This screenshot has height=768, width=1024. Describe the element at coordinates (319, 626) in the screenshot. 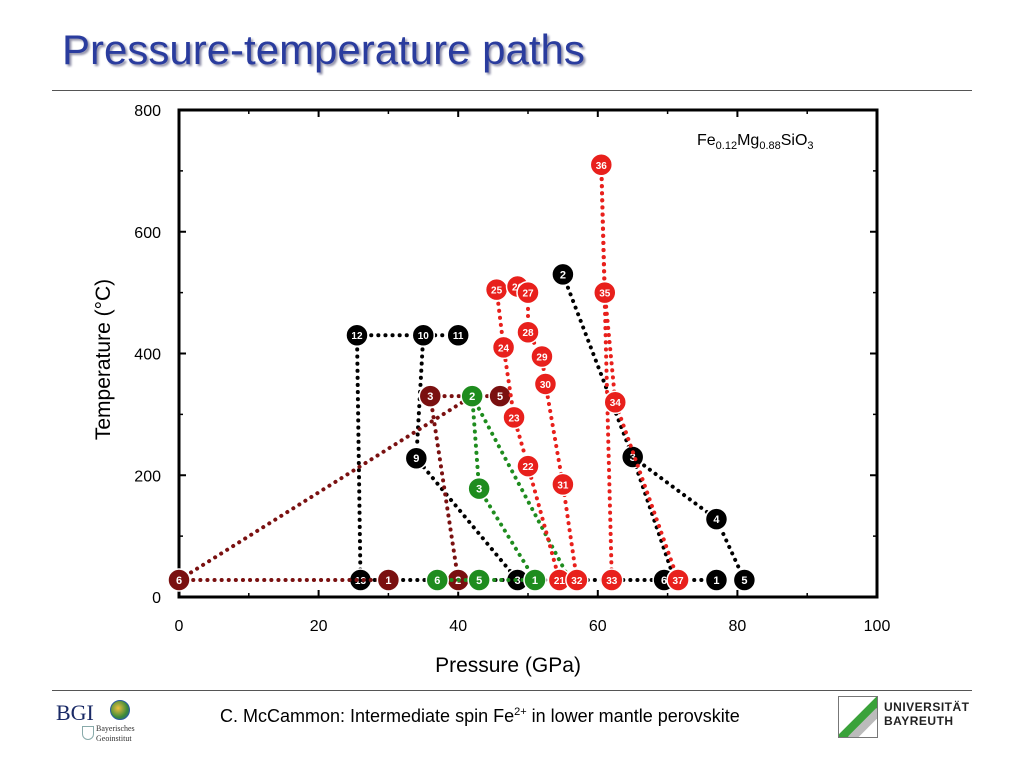

I see `x-tick-label: 20` at that location.